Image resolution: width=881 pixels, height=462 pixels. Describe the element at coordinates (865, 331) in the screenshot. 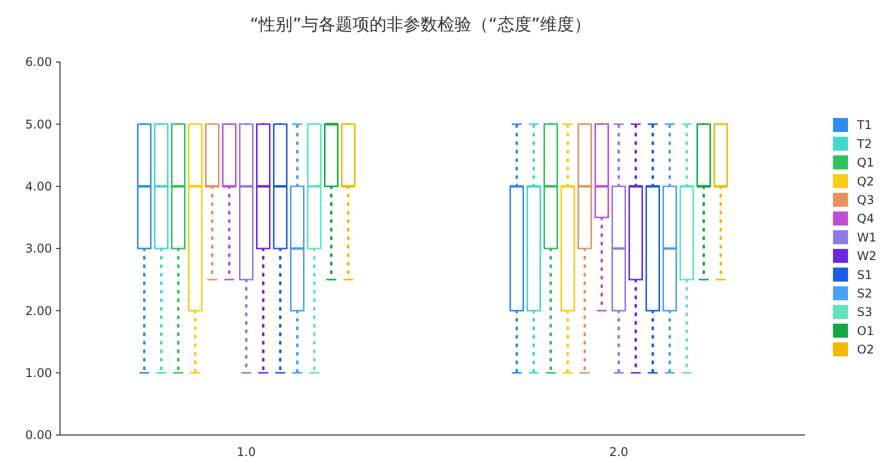

I see `legend-label: O1` at that location.